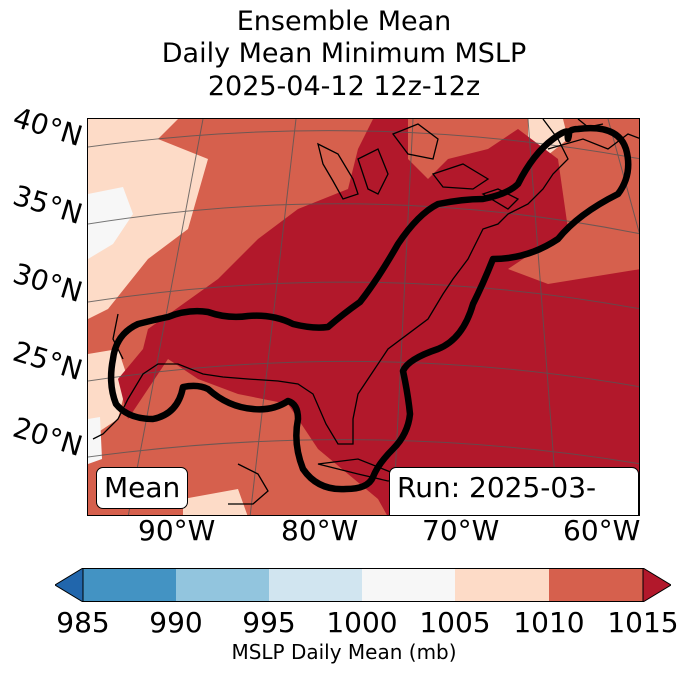  Describe the element at coordinates (142, 488) in the screenshot. I see `mean-badge: Mean` at that location.